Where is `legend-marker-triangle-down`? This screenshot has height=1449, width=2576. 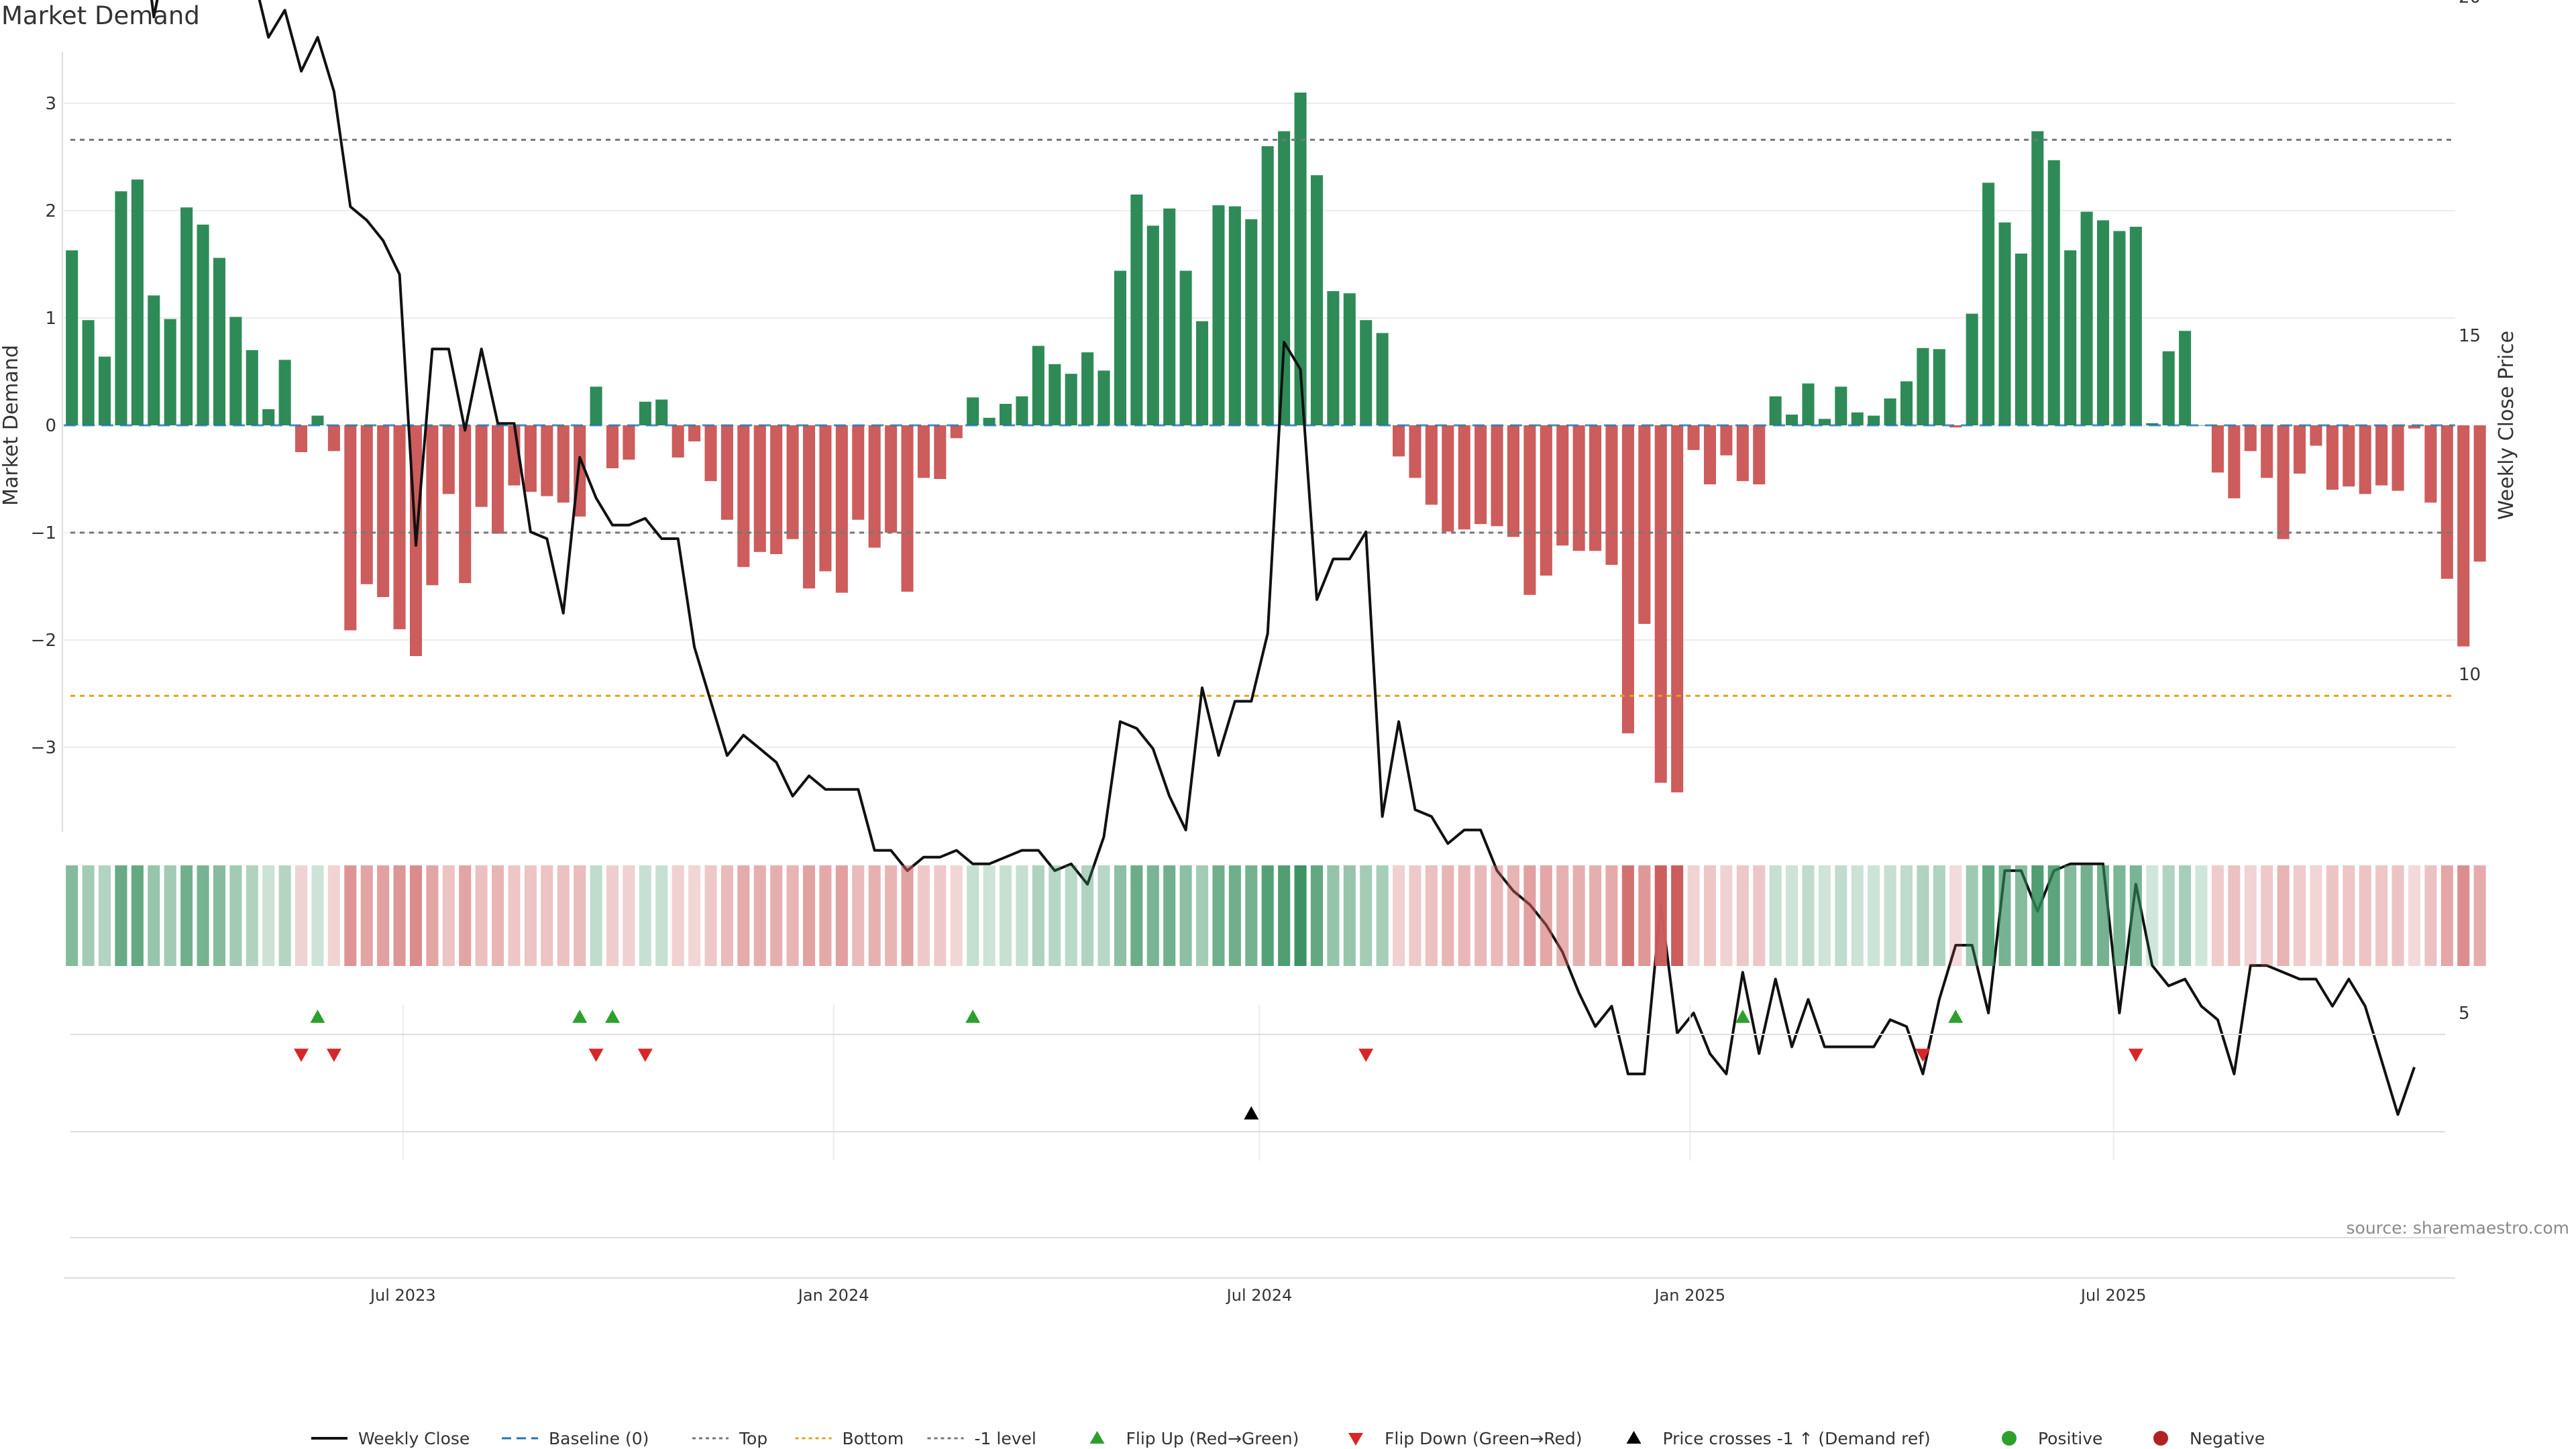 legend-marker-triangle-down is located at coordinates (1355, 1439).